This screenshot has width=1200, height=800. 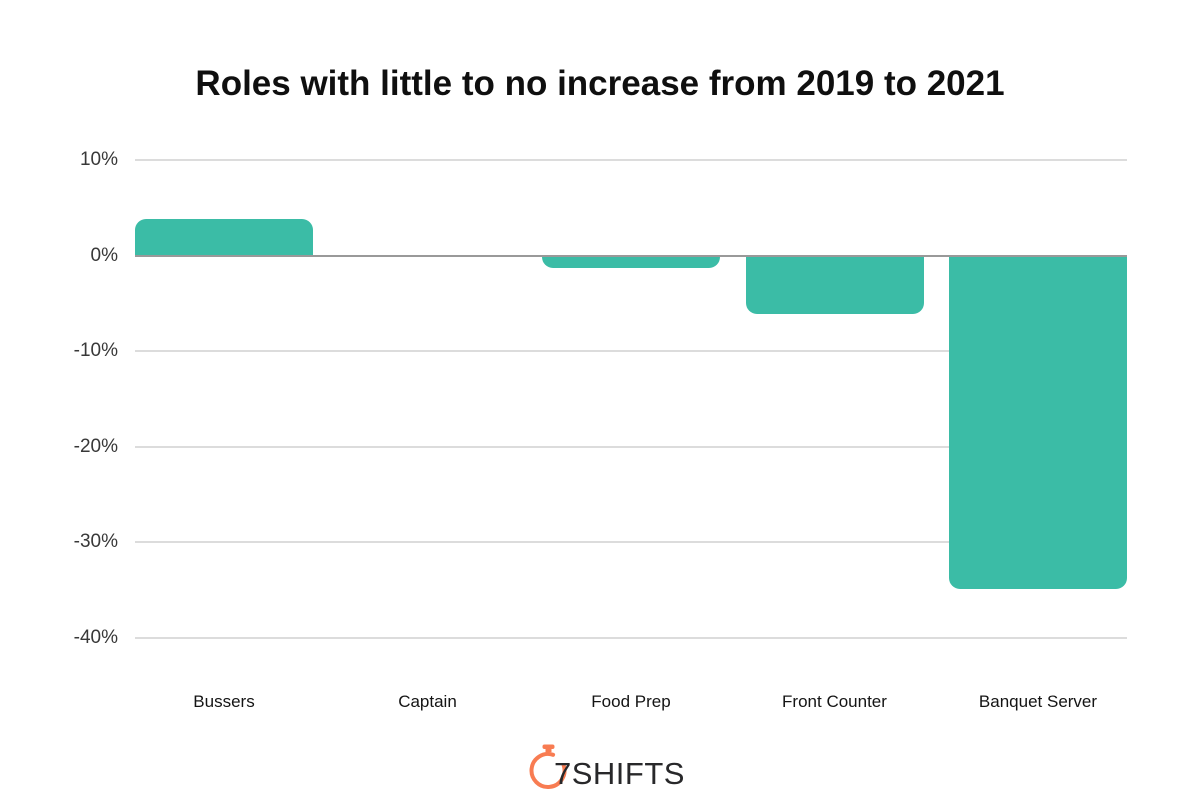 I want to click on x-axis-label-food-prep: Food Prep, so click(x=631, y=701).